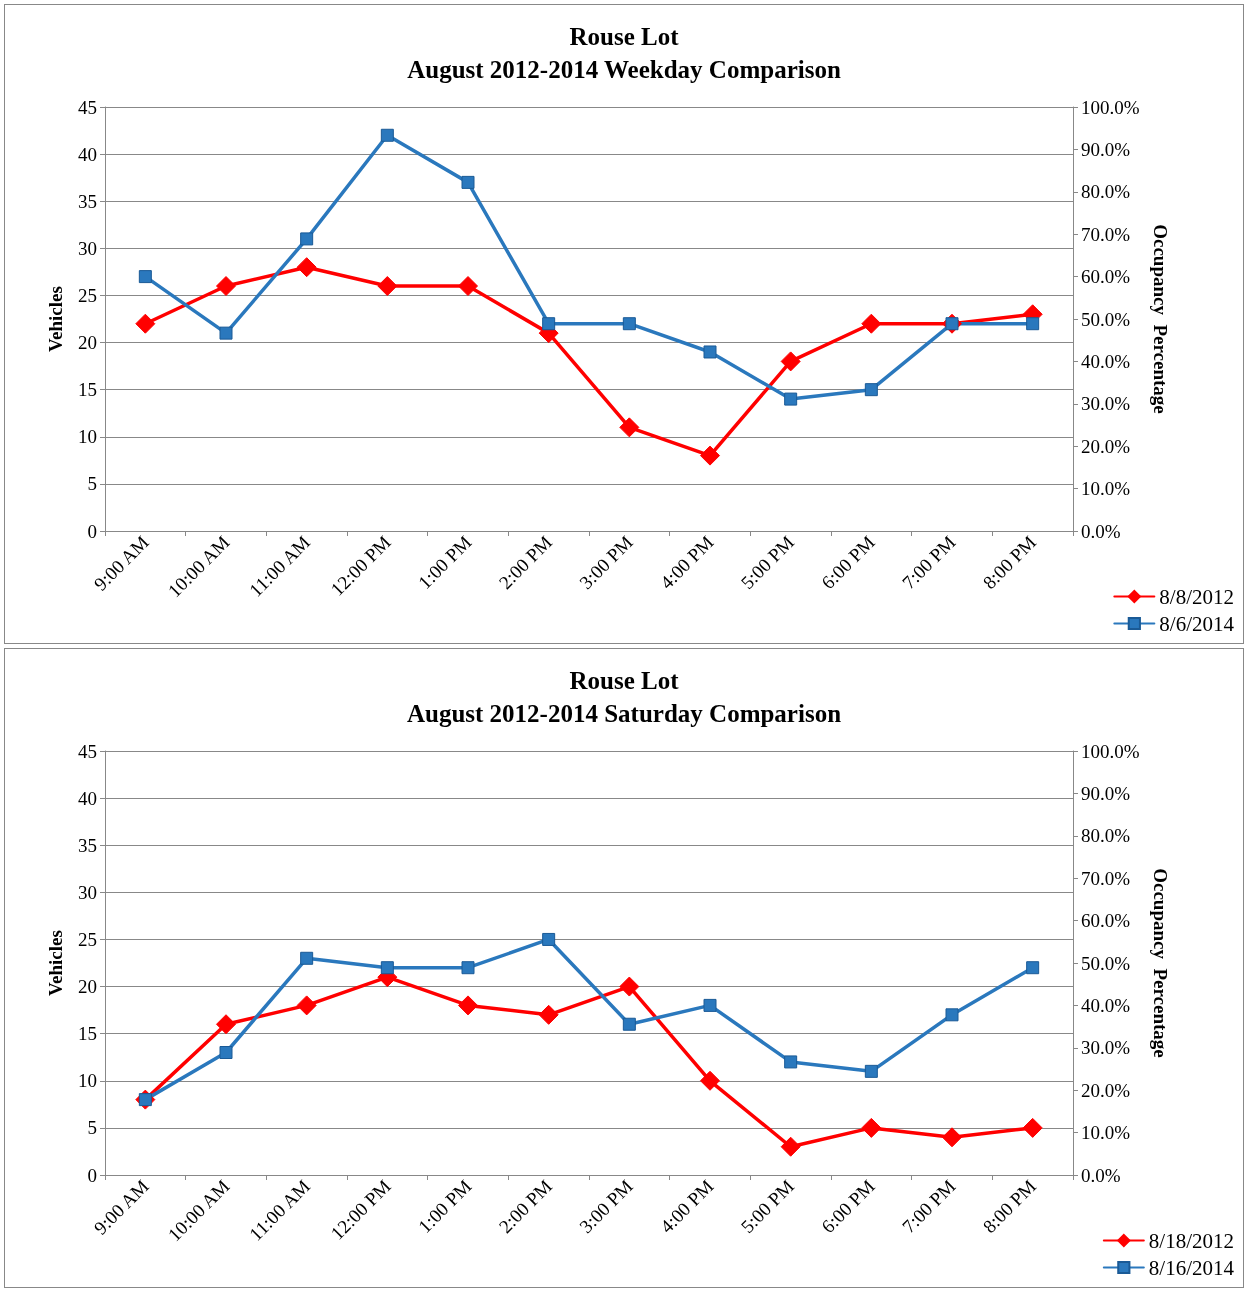  I want to click on legend-label: 8/8/2012, so click(1196, 596).